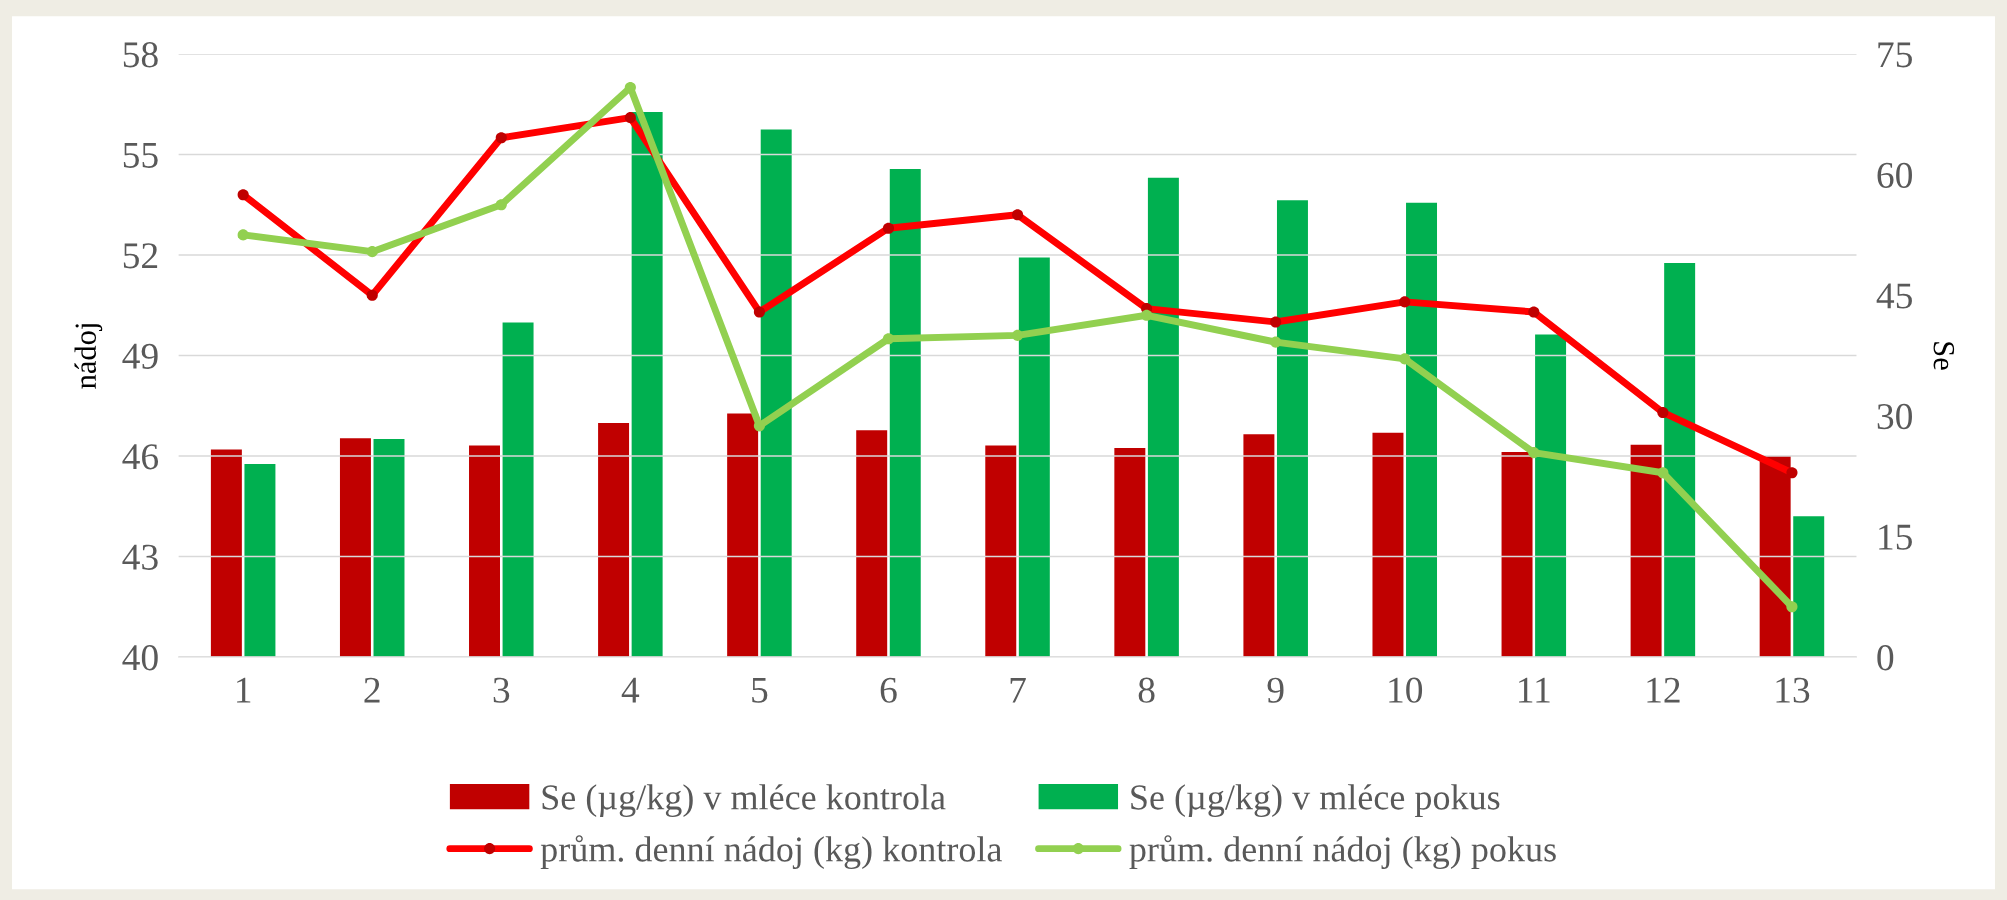  I want to click on x-tick-label: 8, so click(1146, 690).